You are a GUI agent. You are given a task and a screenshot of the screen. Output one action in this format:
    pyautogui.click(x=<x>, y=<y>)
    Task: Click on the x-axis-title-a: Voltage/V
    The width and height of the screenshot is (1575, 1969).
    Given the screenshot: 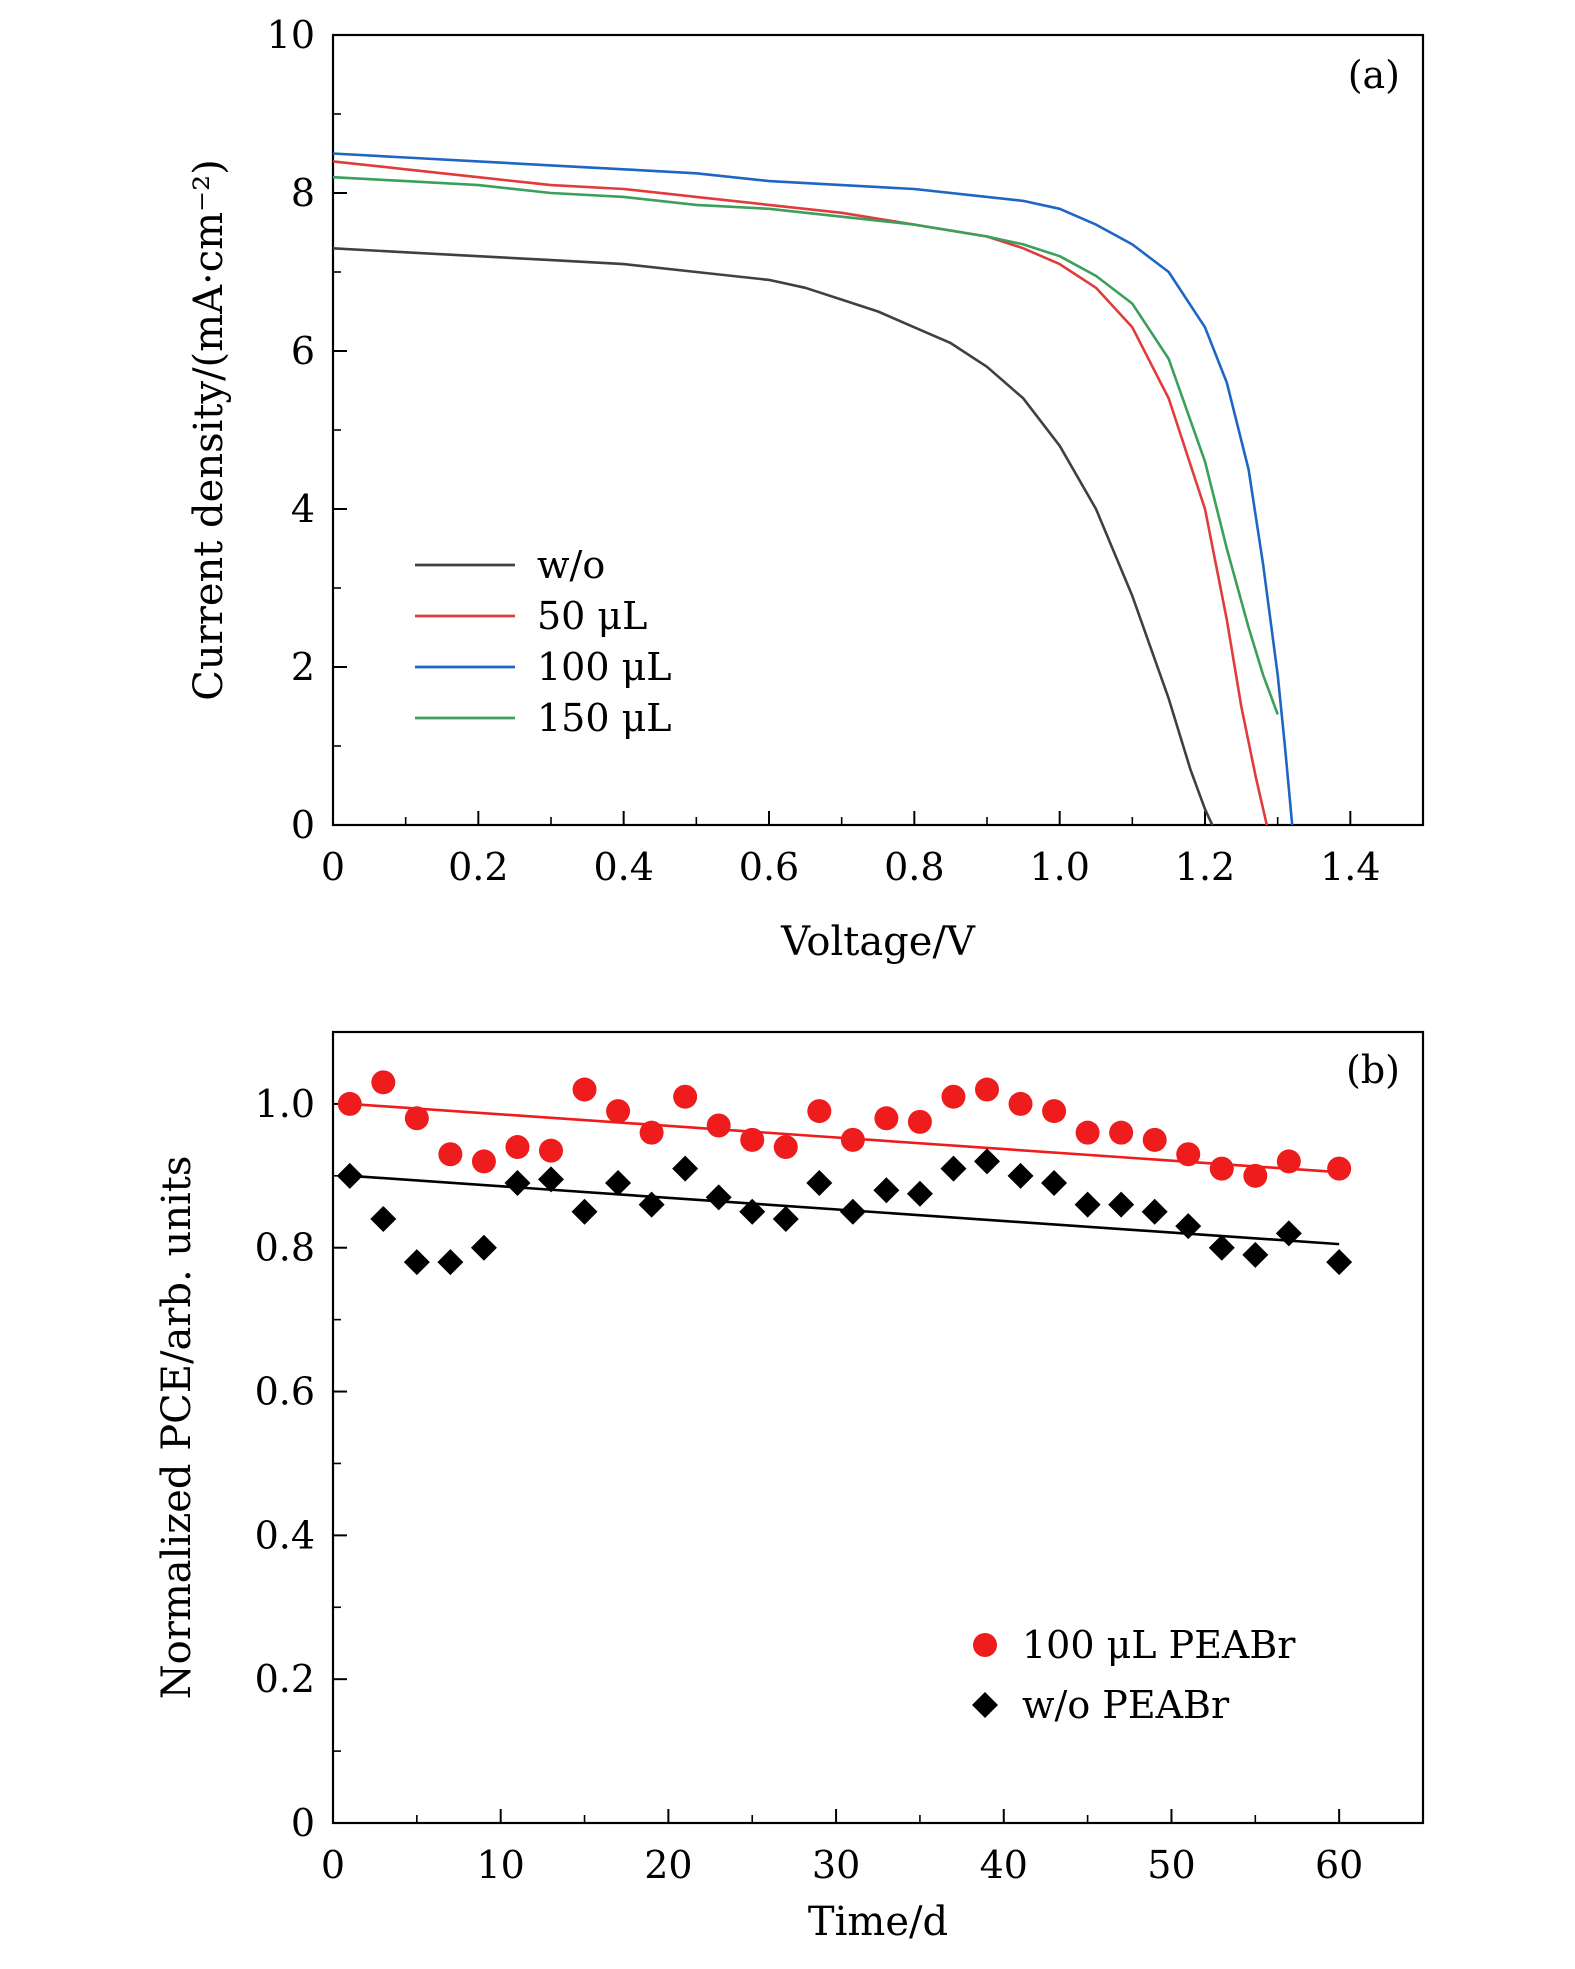 What is the action you would take?
    pyautogui.click(x=878, y=942)
    